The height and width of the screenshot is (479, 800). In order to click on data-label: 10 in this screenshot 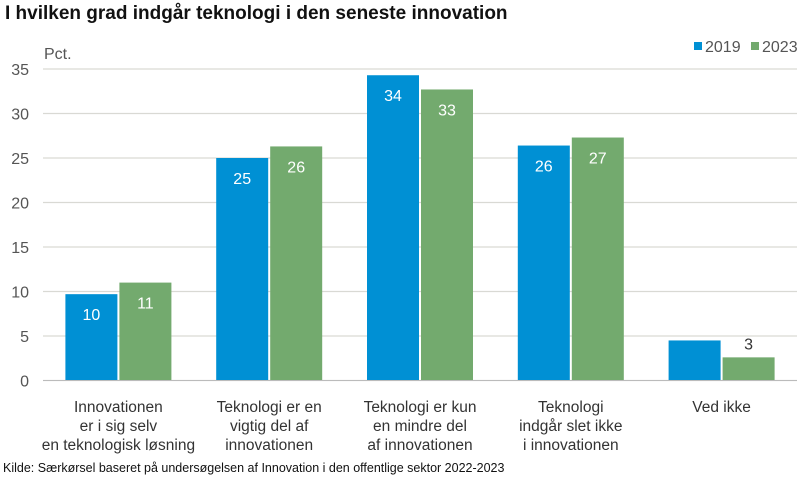, I will do `click(92, 315)`.